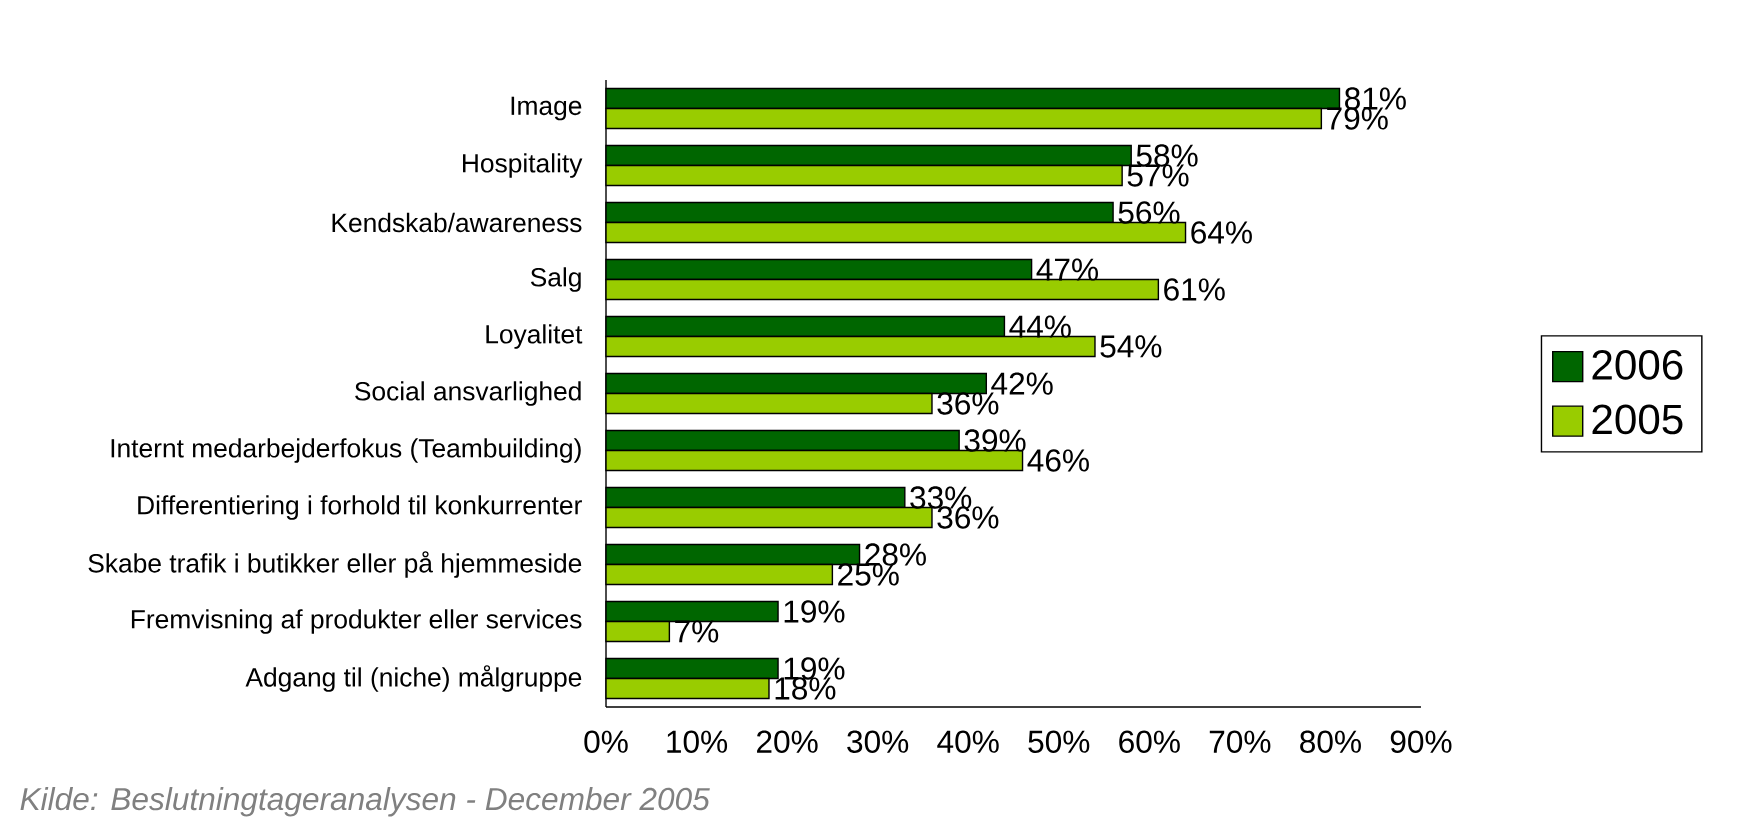  Describe the element at coordinates (1240, 741) in the screenshot. I see `x-tick-label: 70%` at that location.